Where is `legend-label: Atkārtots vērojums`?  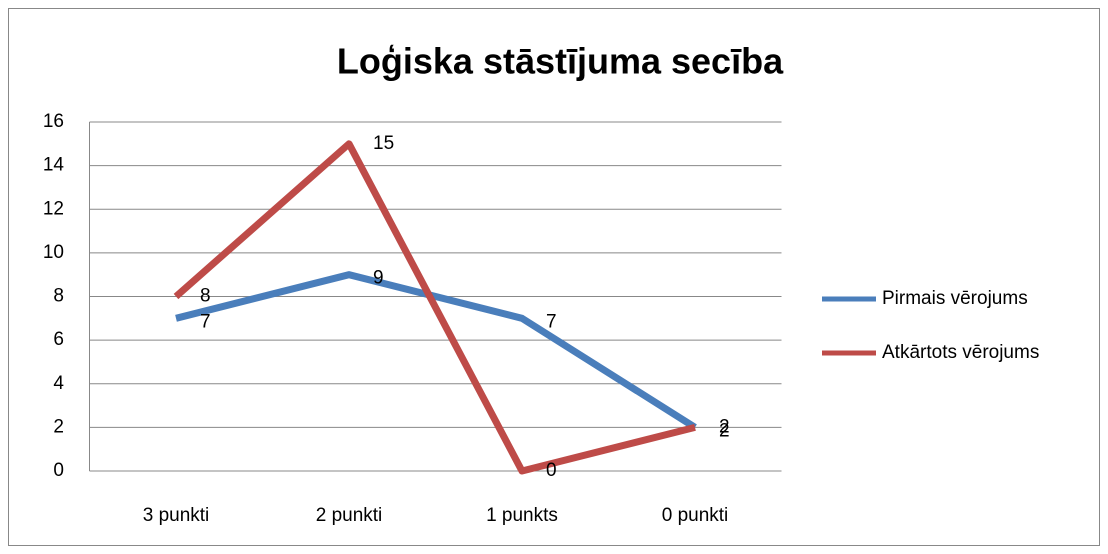 legend-label: Atkārtots vērojums is located at coordinates (960, 352).